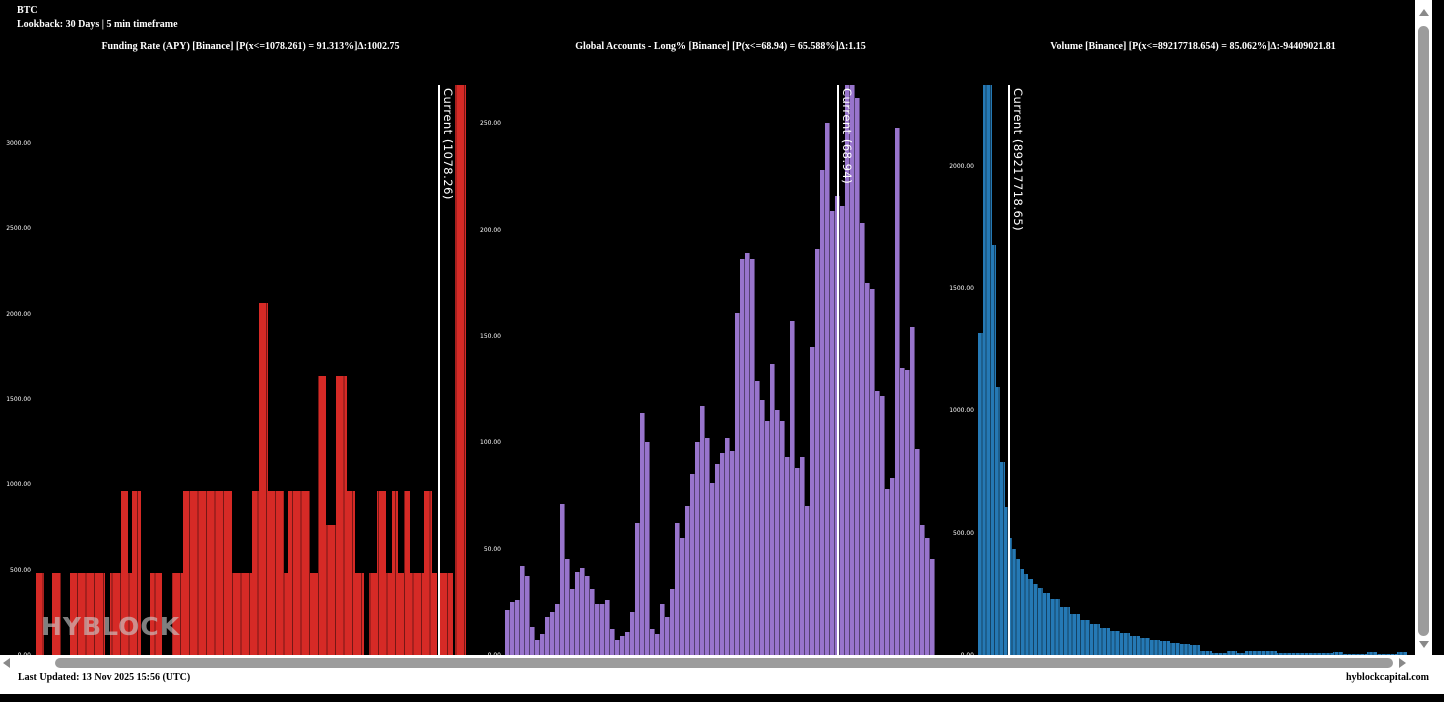  I want to click on site-link: hyblockcapital.com, so click(1387, 677).